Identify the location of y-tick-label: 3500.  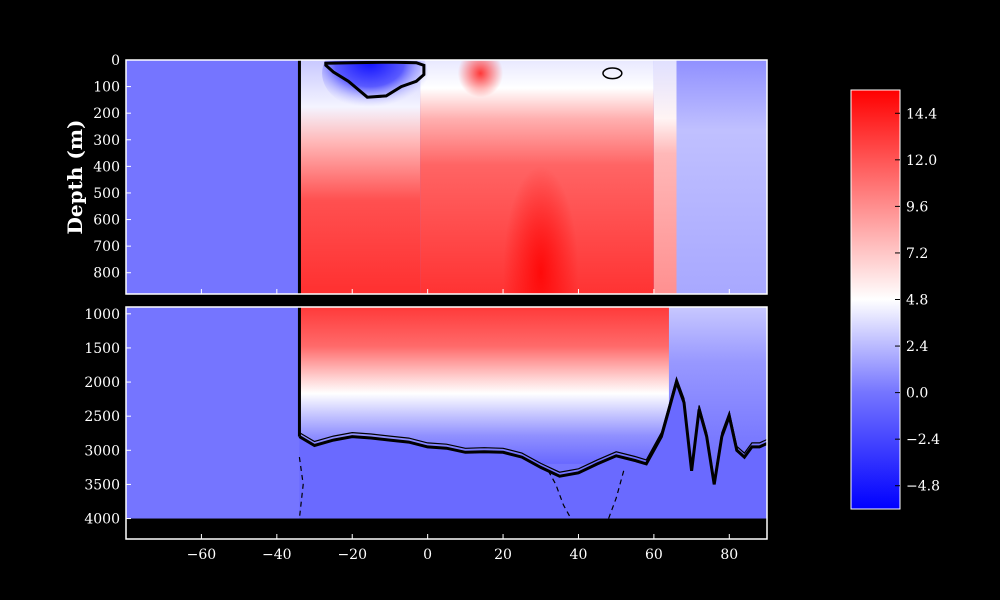
(102, 485).